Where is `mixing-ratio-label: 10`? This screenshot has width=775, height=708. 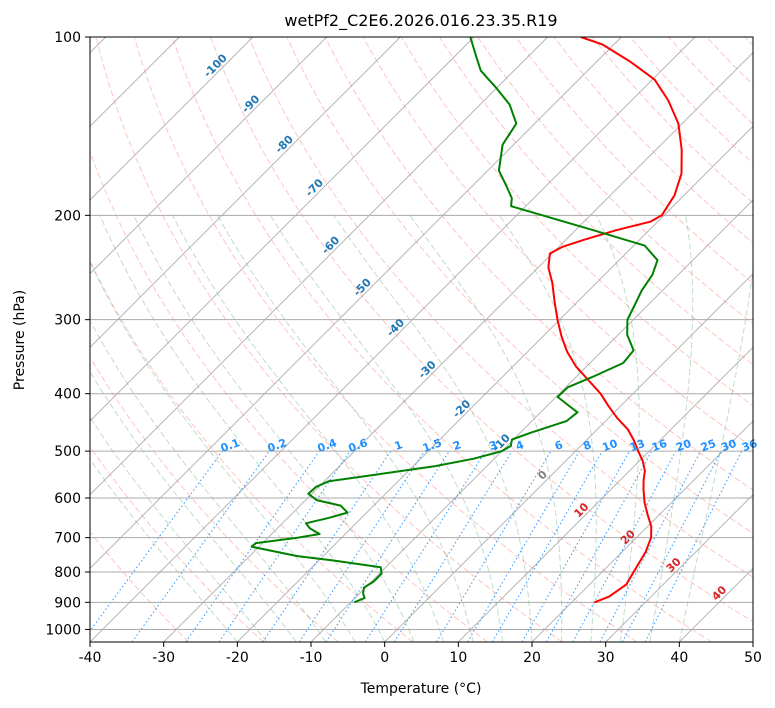 mixing-ratio-label: 10 is located at coordinates (610, 446).